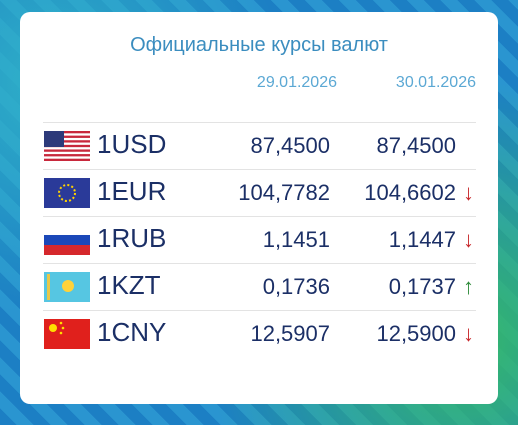 This screenshot has width=518, height=425. What do you see at coordinates (290, 333) in the screenshot?
I see `rate: 12,5907` at bounding box center [290, 333].